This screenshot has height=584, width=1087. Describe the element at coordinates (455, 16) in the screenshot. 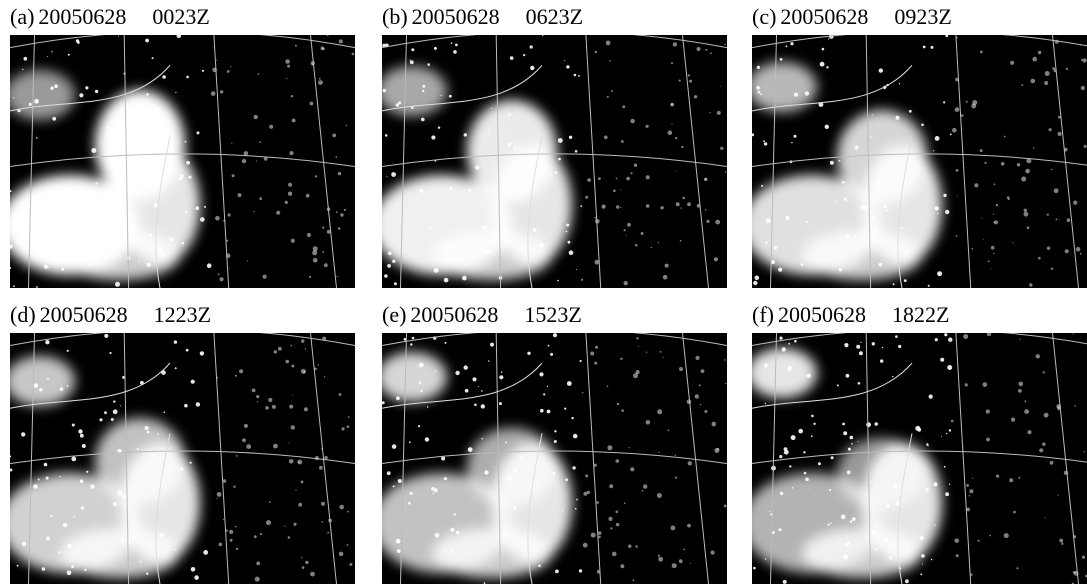

I see `caption-date: 20050628` at that location.